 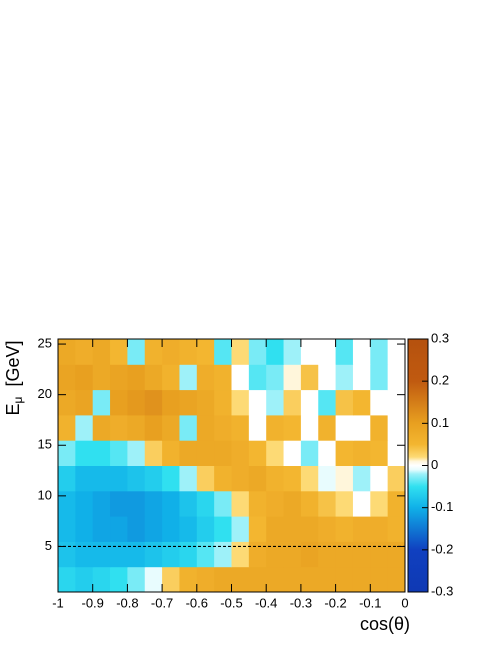 What do you see at coordinates (440, 337) in the screenshot?
I see `z-tick-label: 0.3` at bounding box center [440, 337].